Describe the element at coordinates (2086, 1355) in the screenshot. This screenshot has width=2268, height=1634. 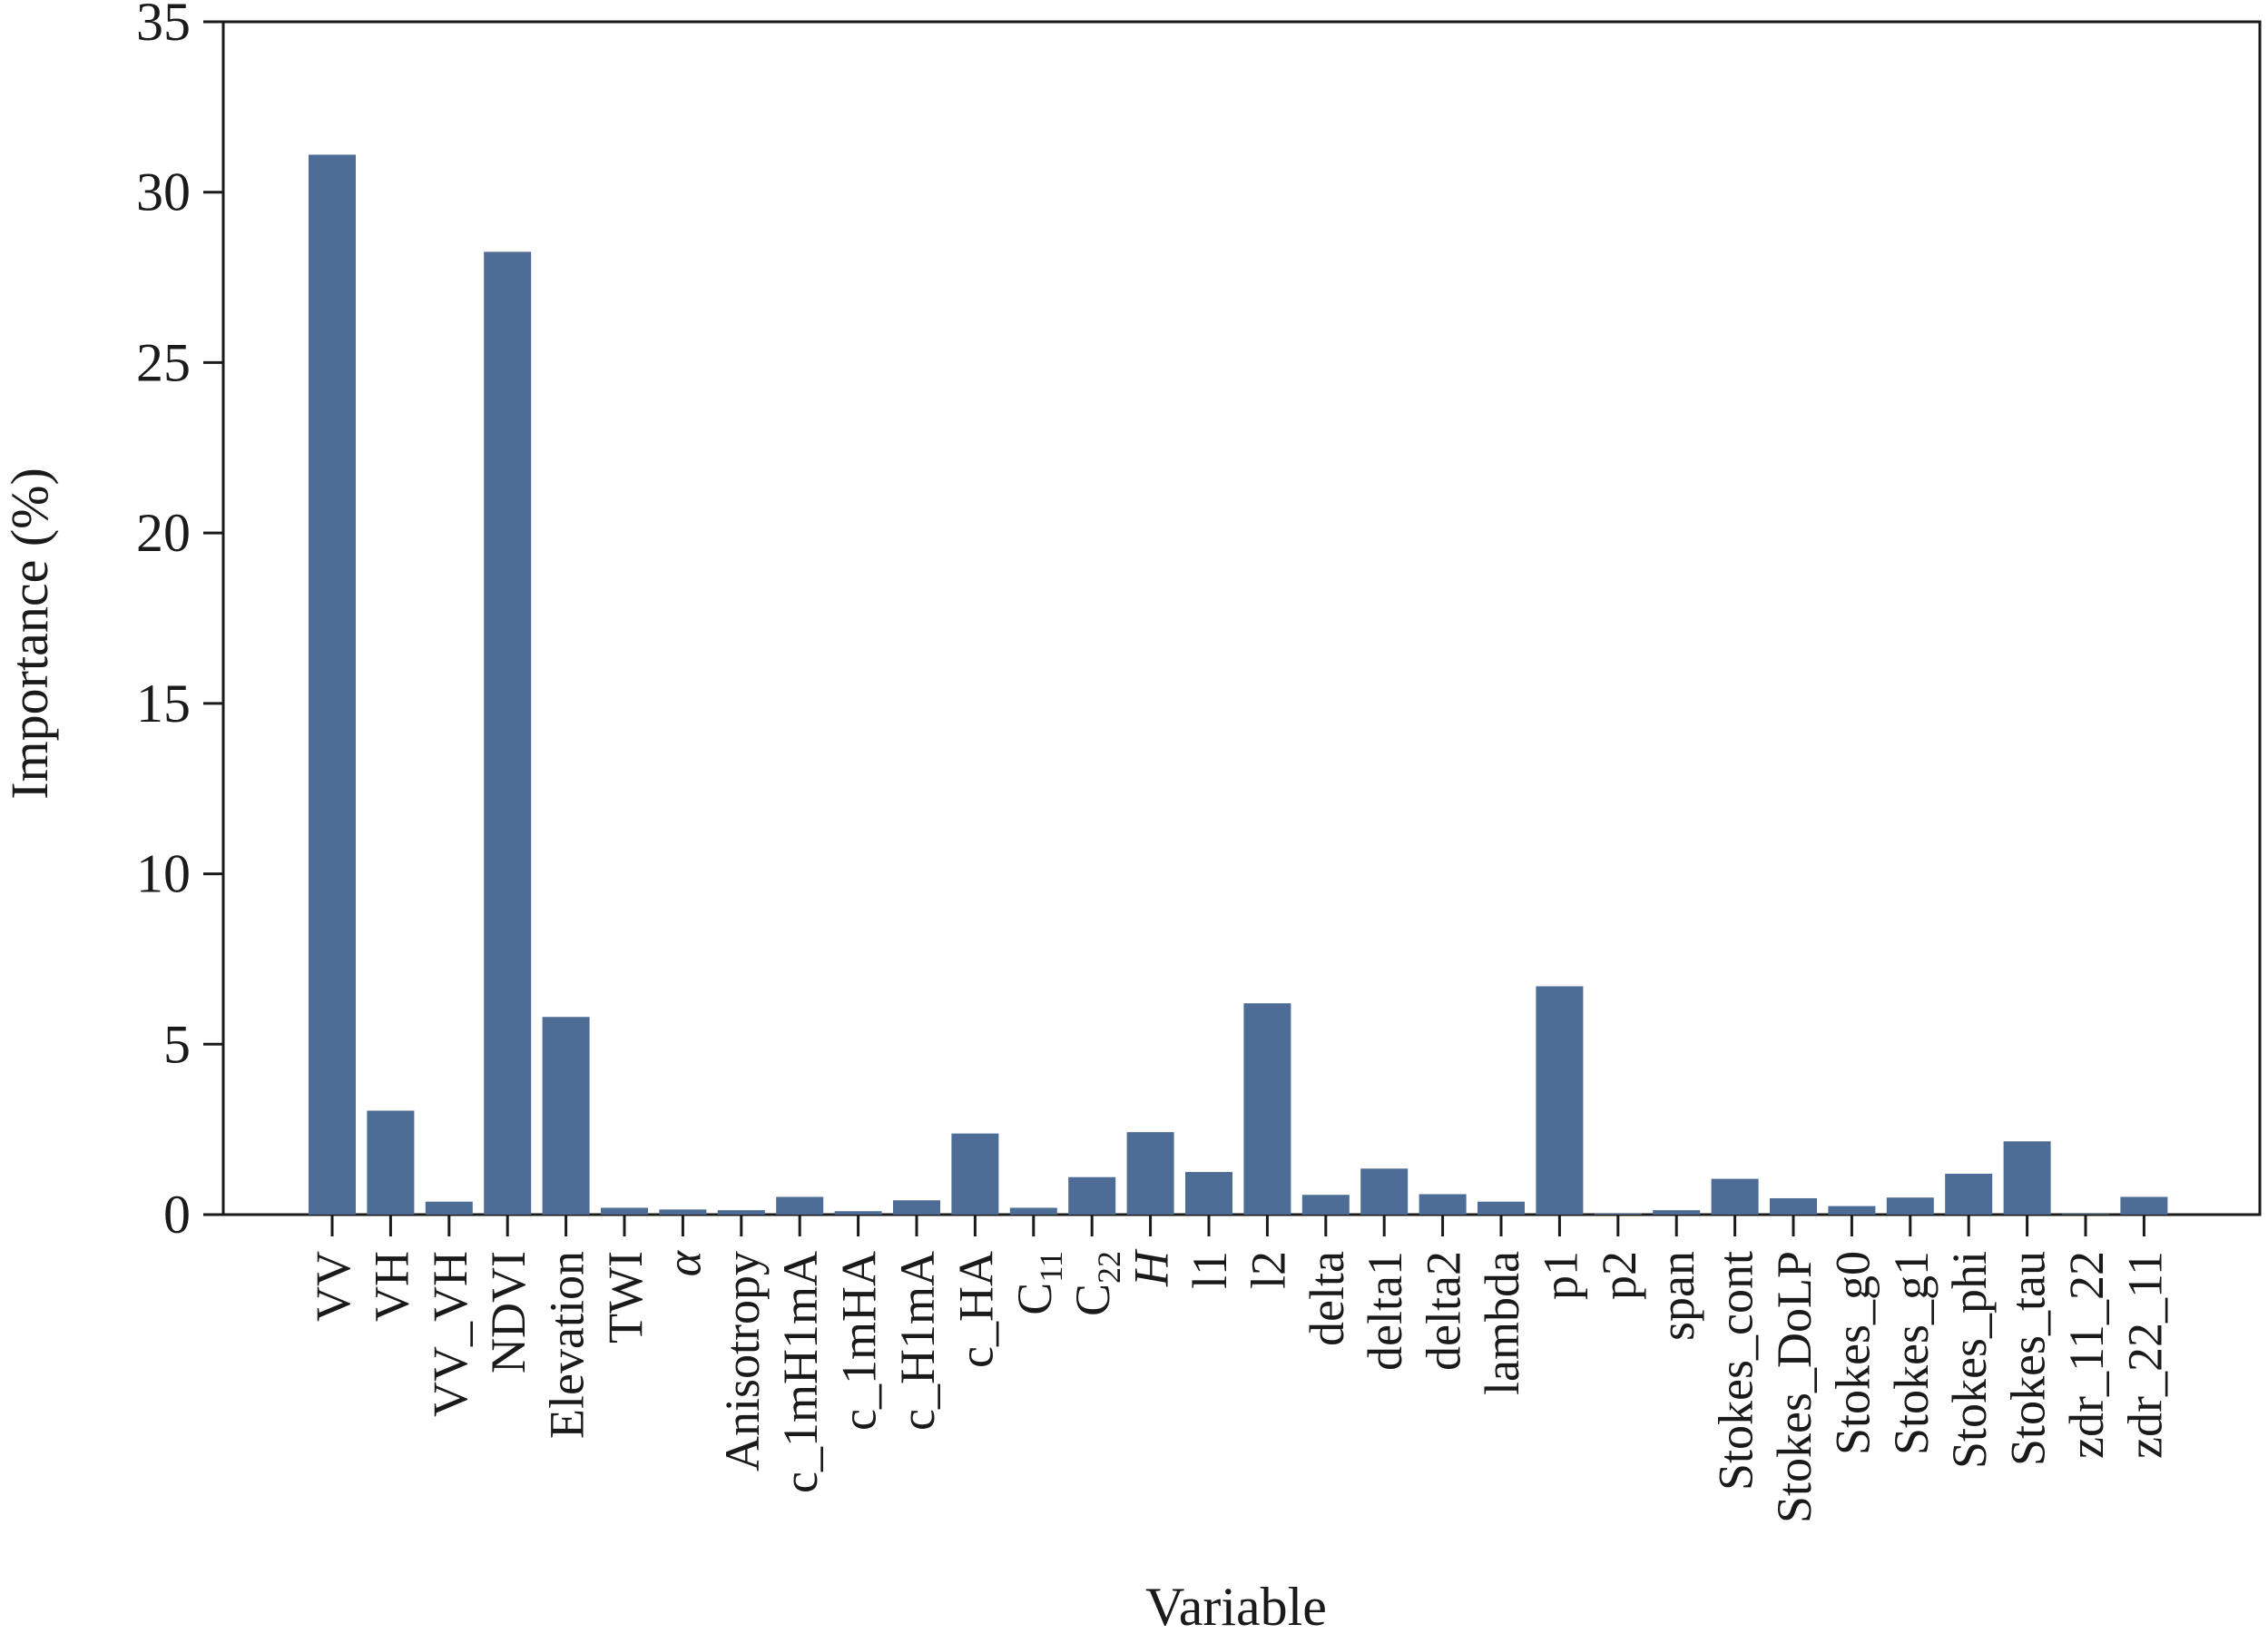
I see `x-tick-label: zdr_11_22` at that location.